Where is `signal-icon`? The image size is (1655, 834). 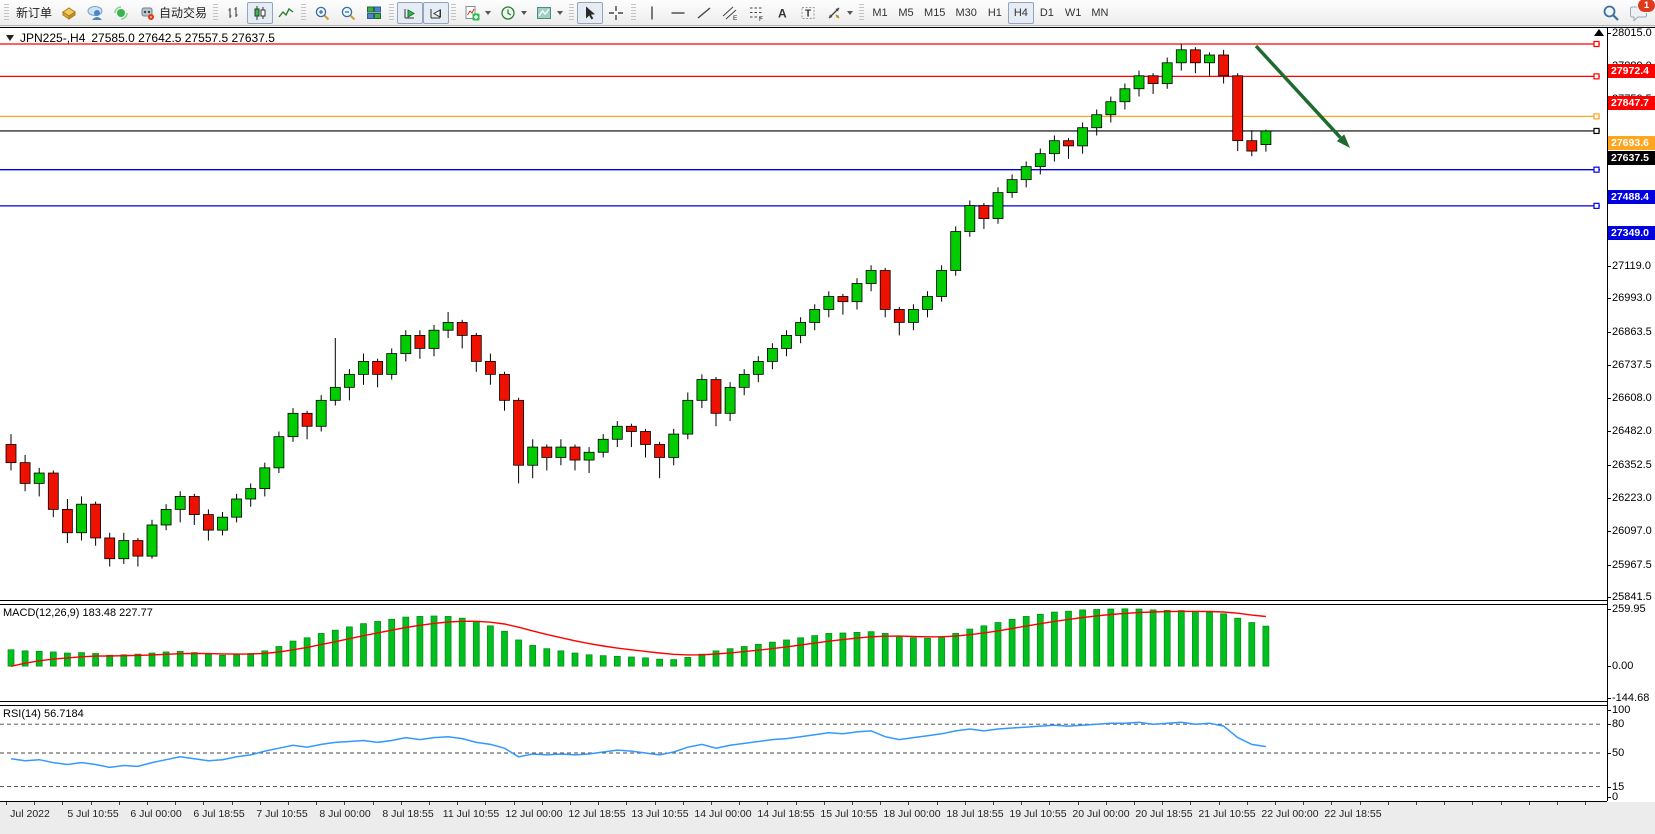 signal-icon is located at coordinates (121, 13).